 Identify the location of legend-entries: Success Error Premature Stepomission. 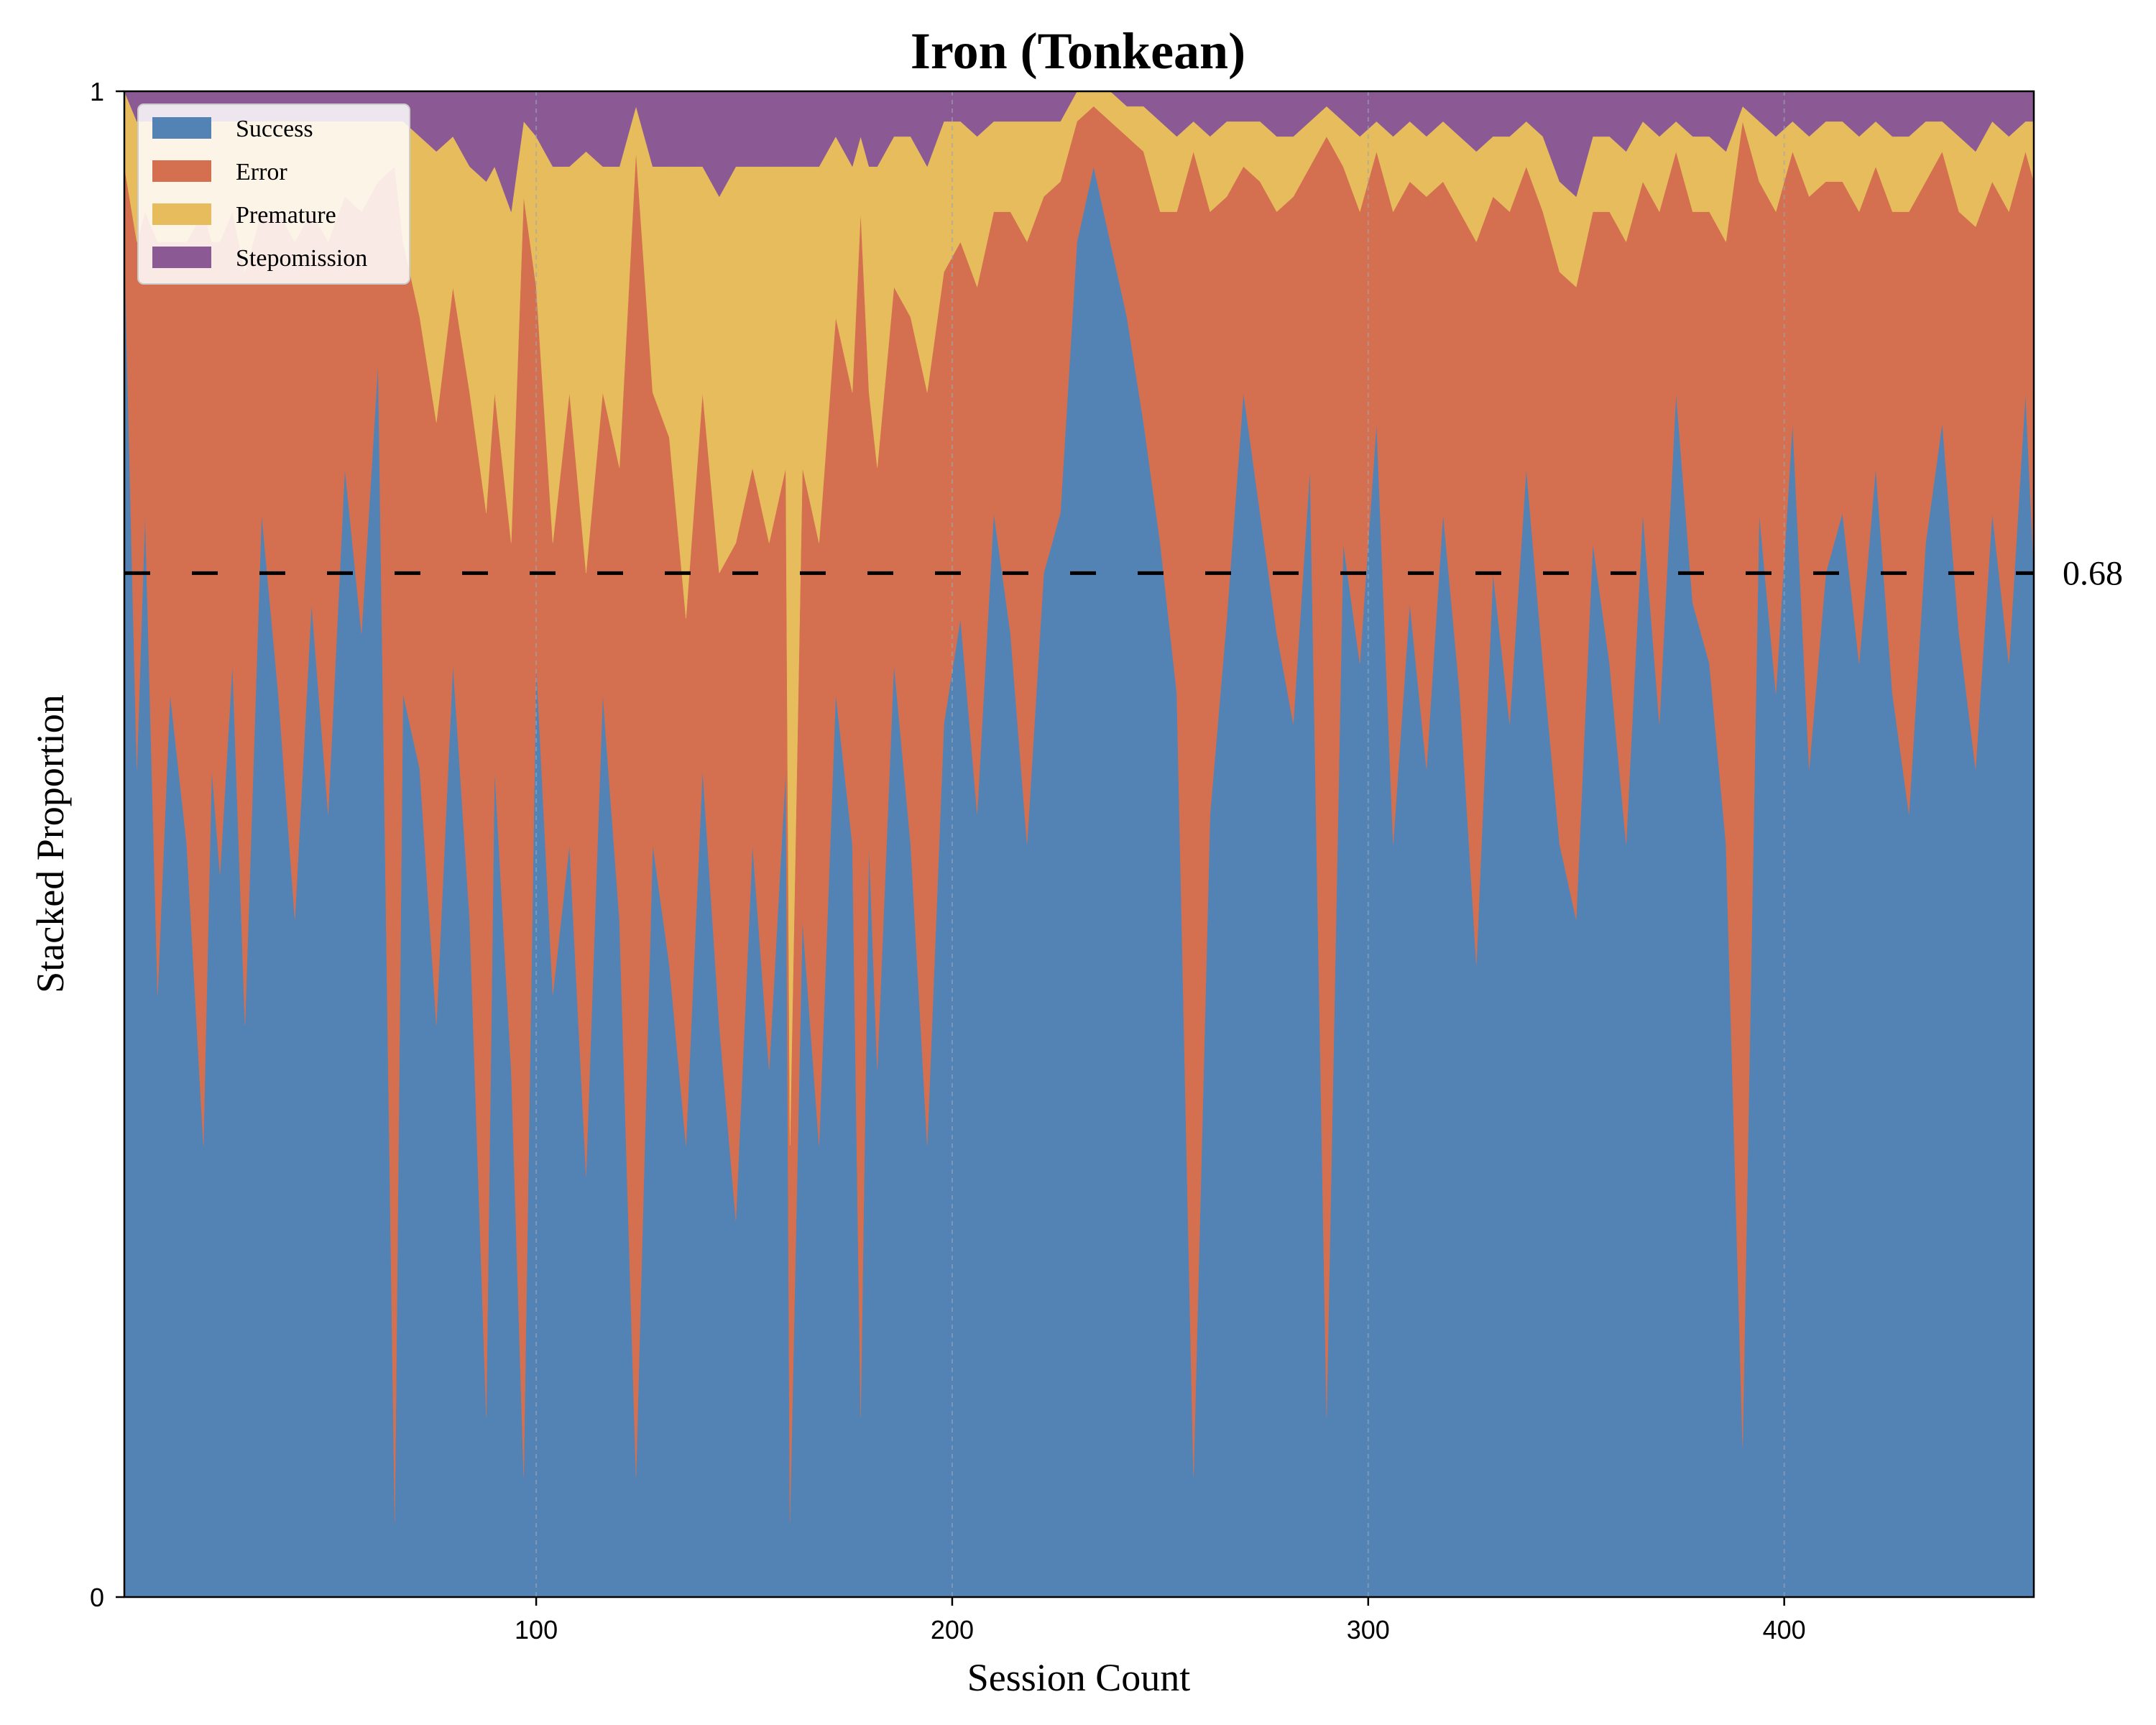
(259, 194).